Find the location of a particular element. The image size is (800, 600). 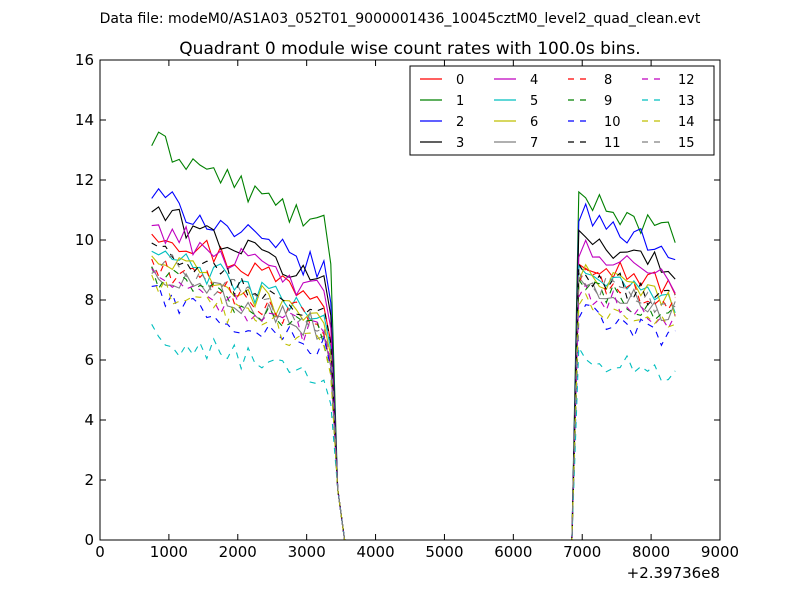

x-tick-label: 0 is located at coordinates (100, 552).